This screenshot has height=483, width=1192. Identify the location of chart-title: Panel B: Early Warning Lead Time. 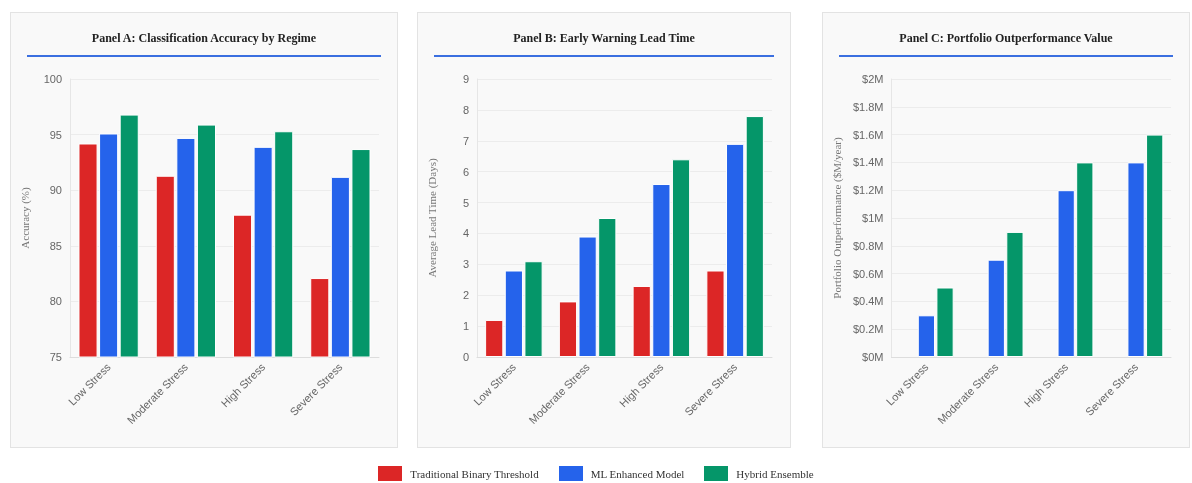
(604, 44).